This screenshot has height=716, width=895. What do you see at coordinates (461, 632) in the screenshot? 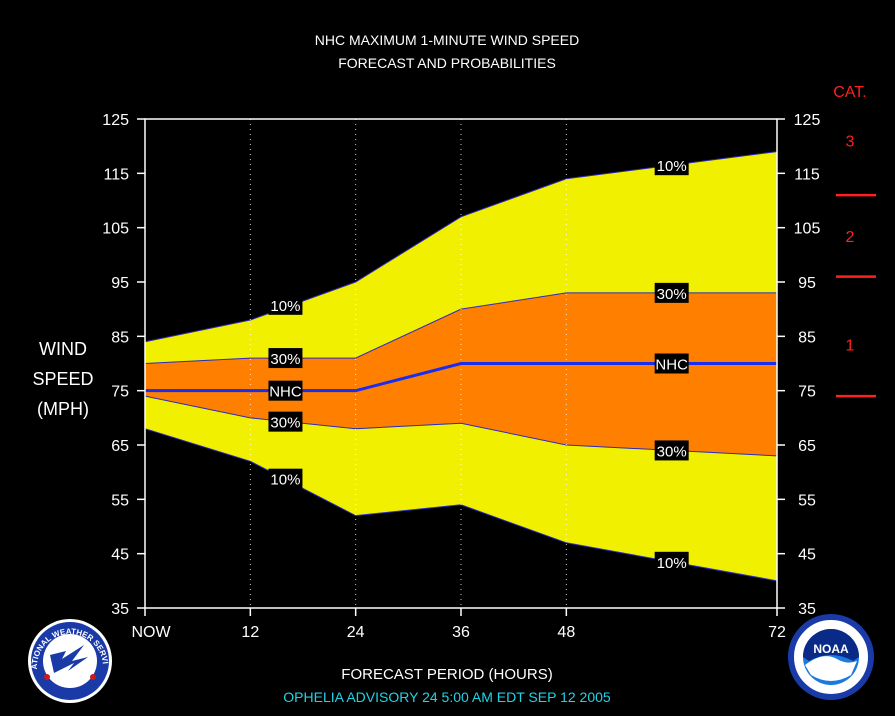
I see `x-tick-label: 36` at bounding box center [461, 632].